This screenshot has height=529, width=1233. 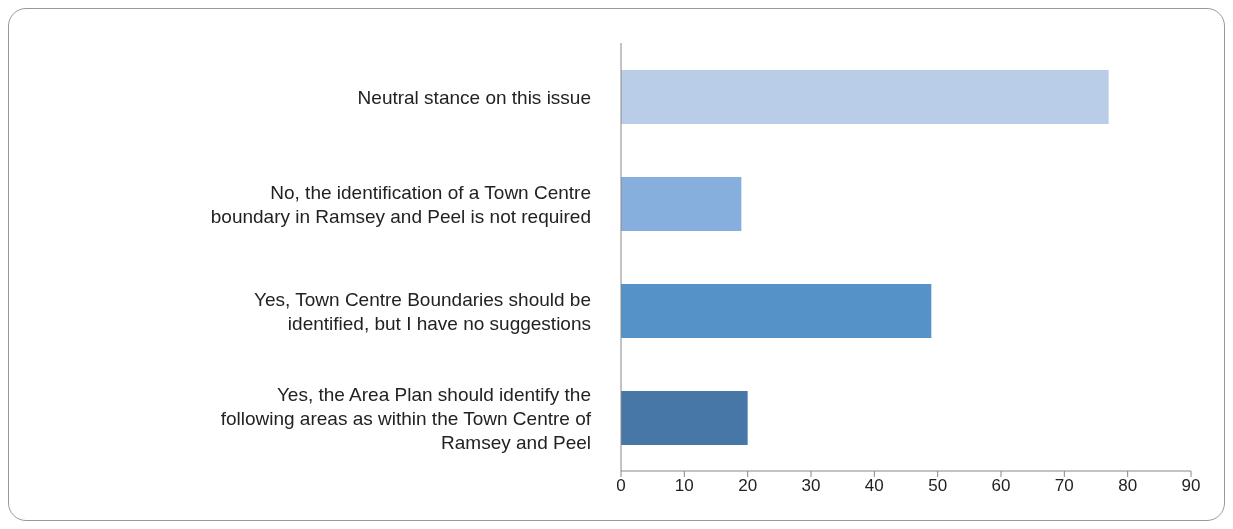 What do you see at coordinates (748, 486) in the screenshot?
I see `x-tick-label: 20` at bounding box center [748, 486].